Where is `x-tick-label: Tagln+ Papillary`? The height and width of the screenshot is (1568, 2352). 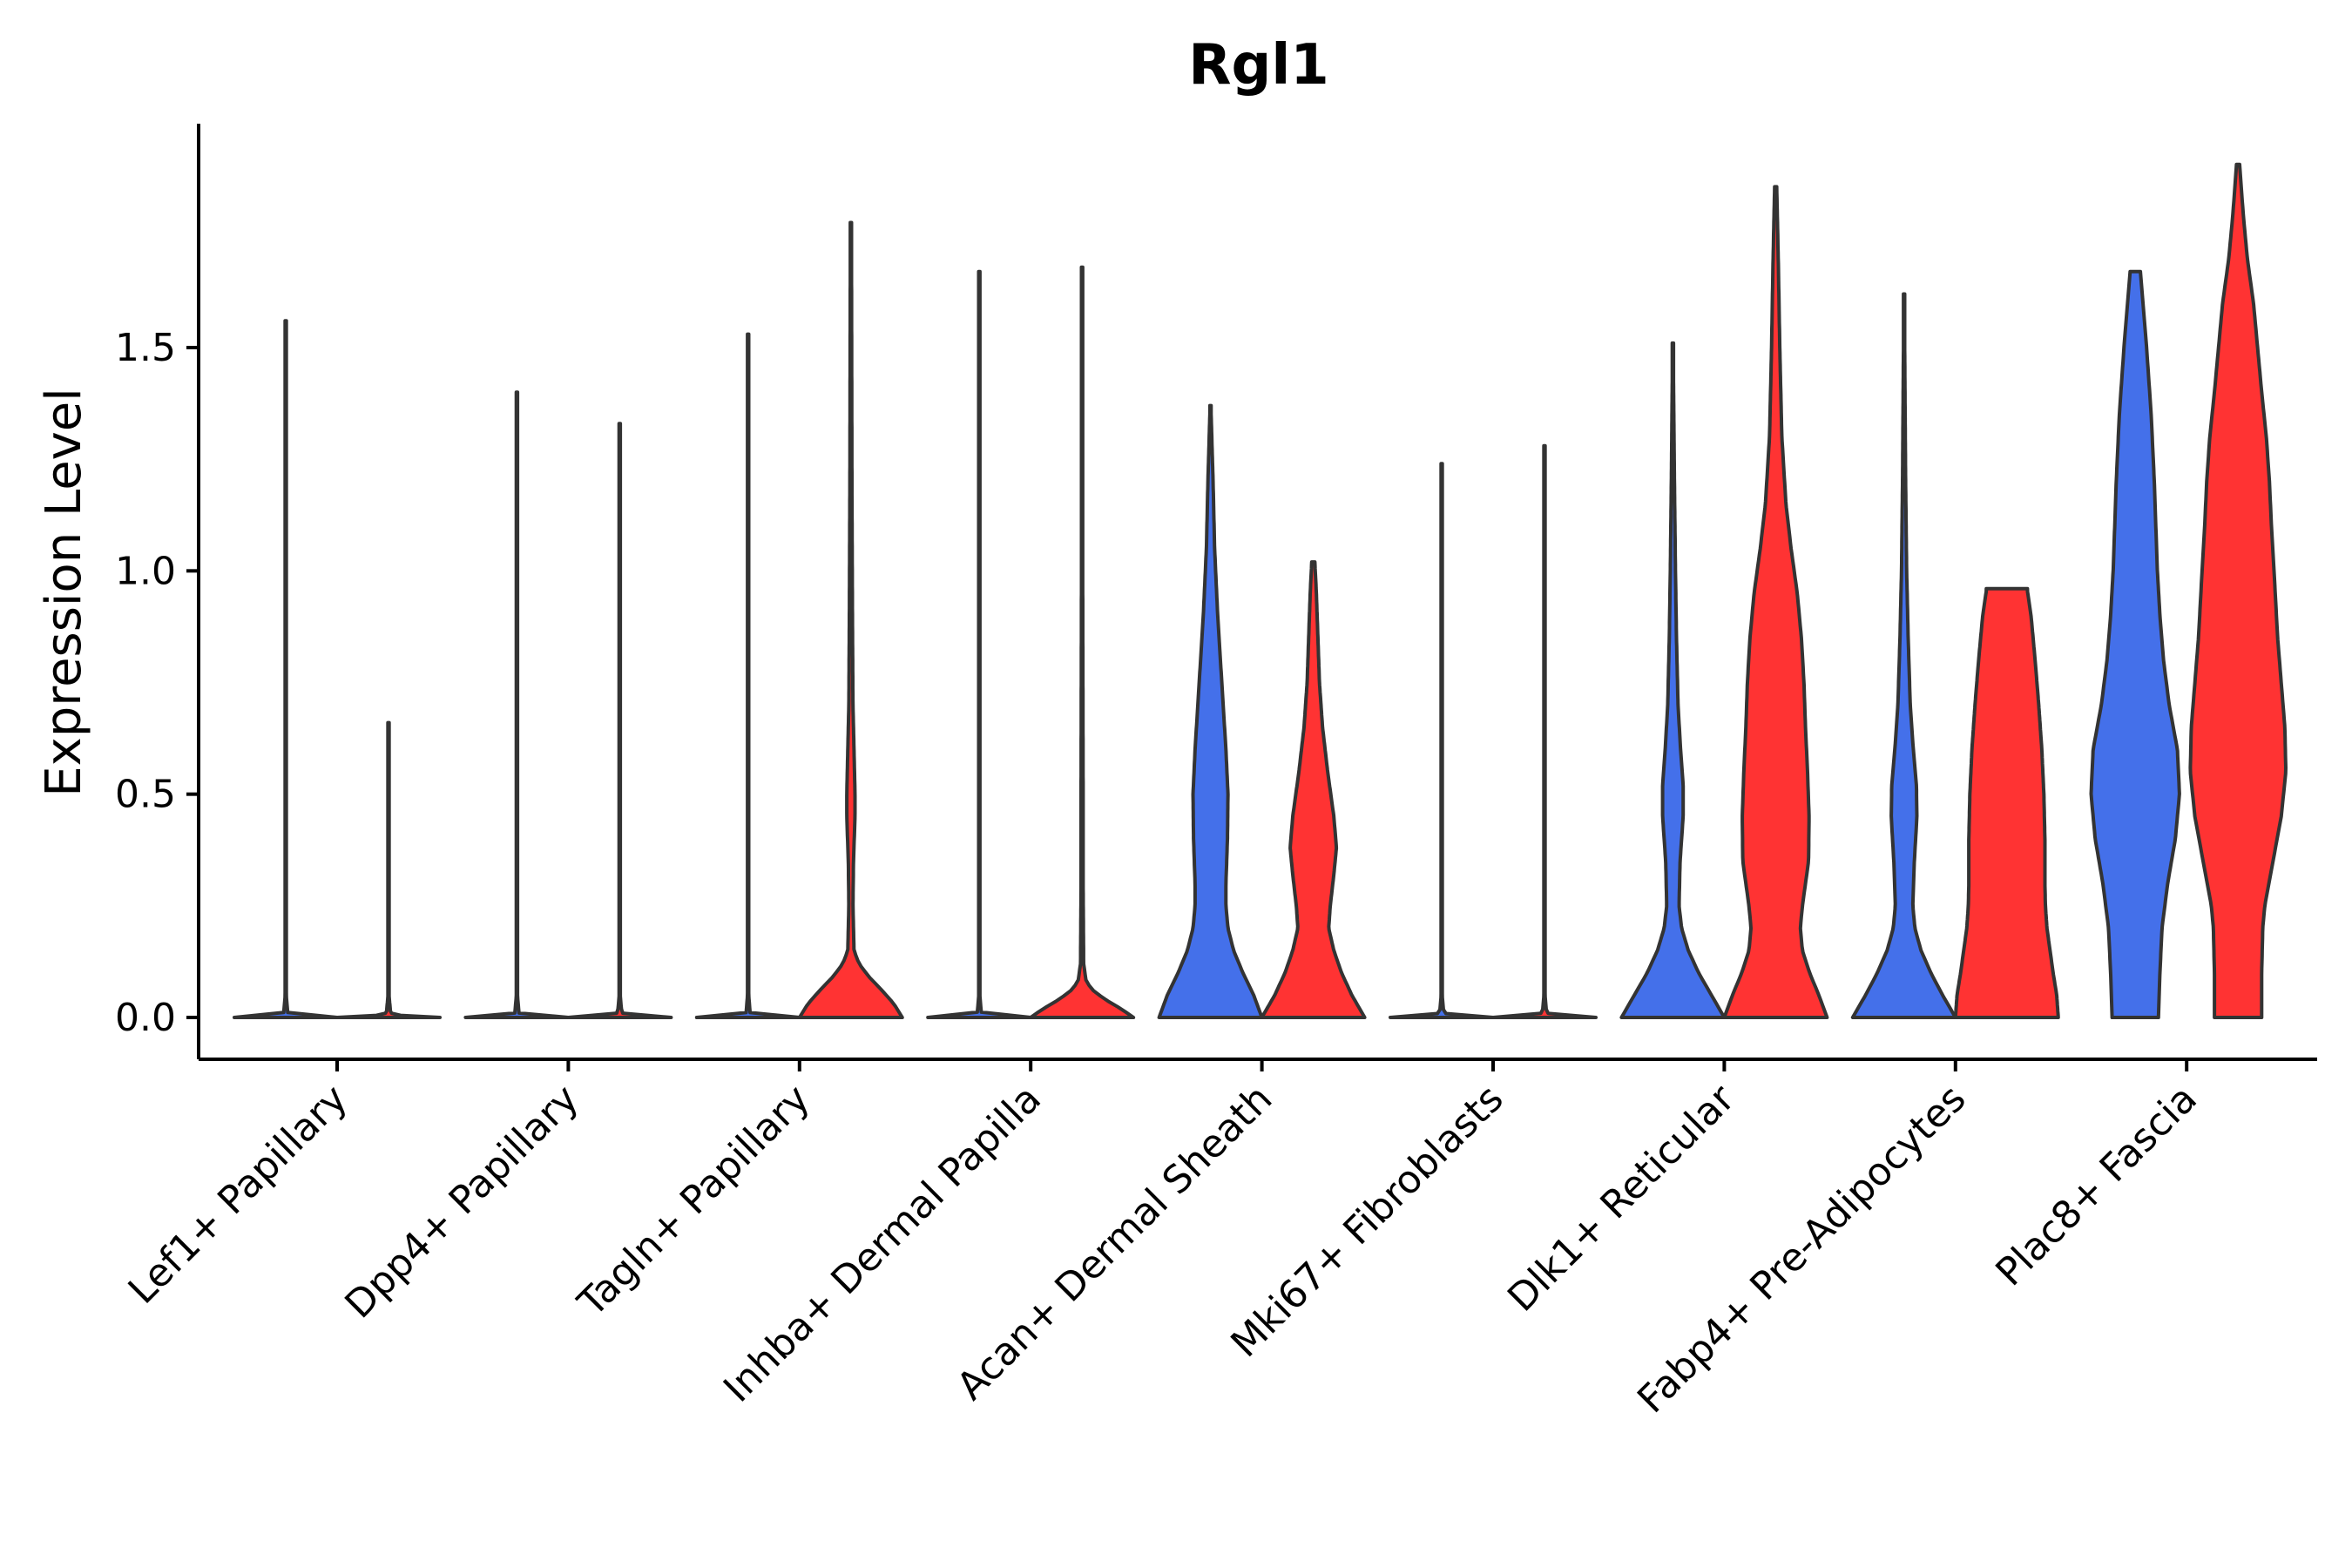 x-tick-label: Tagln+ Papillary is located at coordinates (693, 1201).